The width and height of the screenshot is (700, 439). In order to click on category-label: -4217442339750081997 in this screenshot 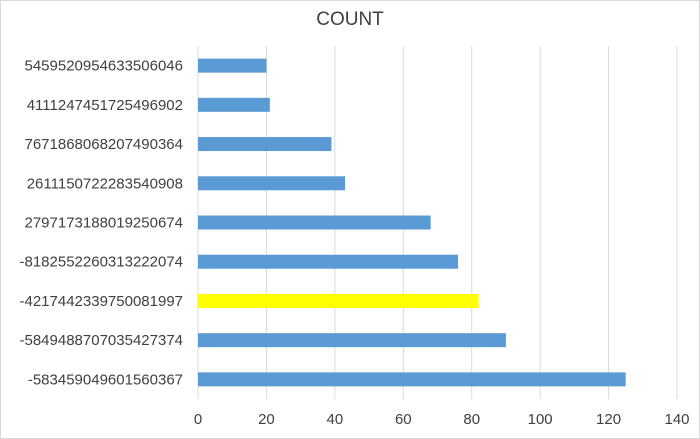, I will do `click(102, 301)`.